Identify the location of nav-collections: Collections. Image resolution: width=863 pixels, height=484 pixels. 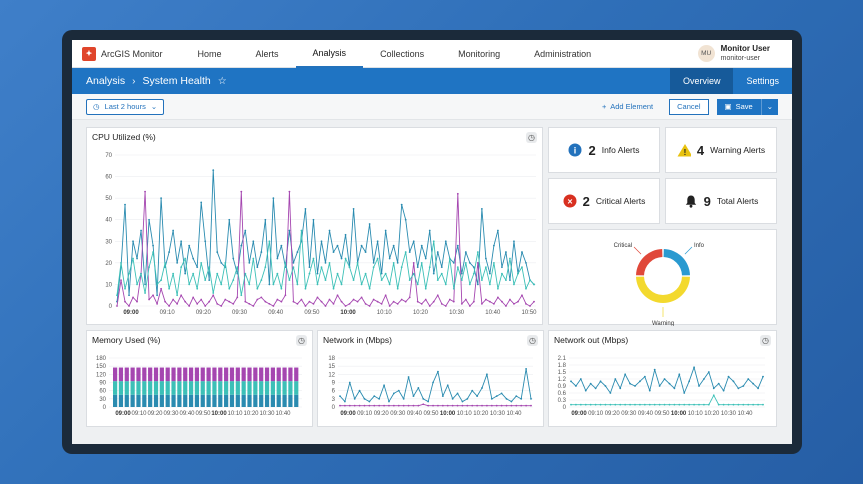
(402, 53).